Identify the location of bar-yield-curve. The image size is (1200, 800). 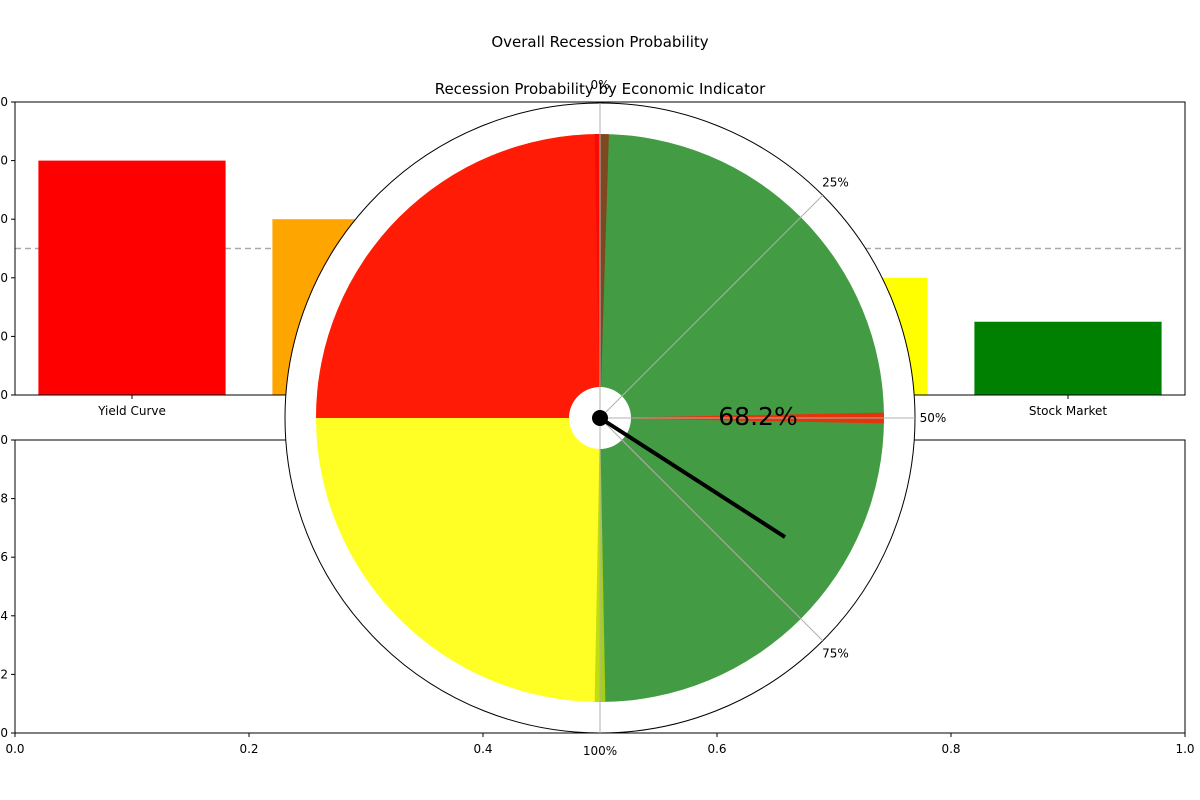
(132, 277).